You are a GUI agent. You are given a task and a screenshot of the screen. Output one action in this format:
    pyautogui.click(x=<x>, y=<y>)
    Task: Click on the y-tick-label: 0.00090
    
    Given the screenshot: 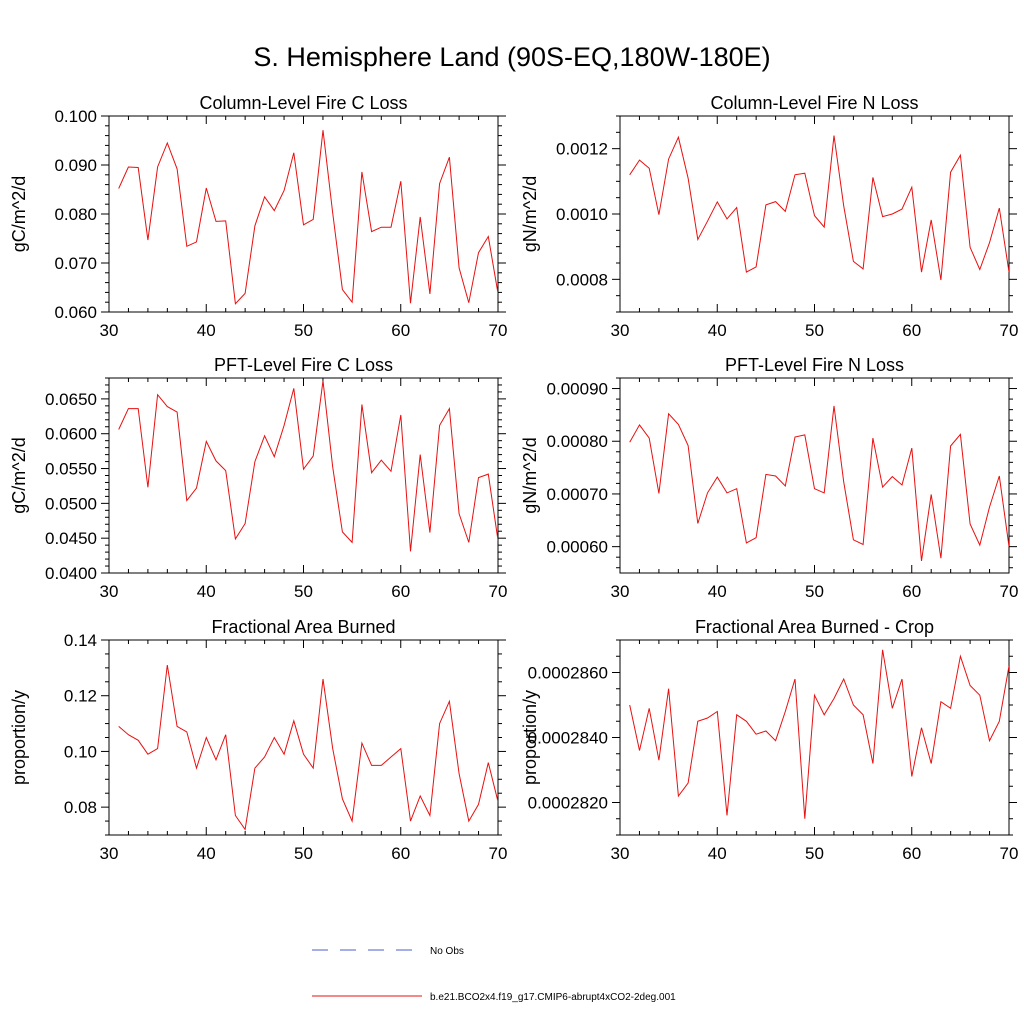 What is the action you would take?
    pyautogui.click(x=577, y=389)
    